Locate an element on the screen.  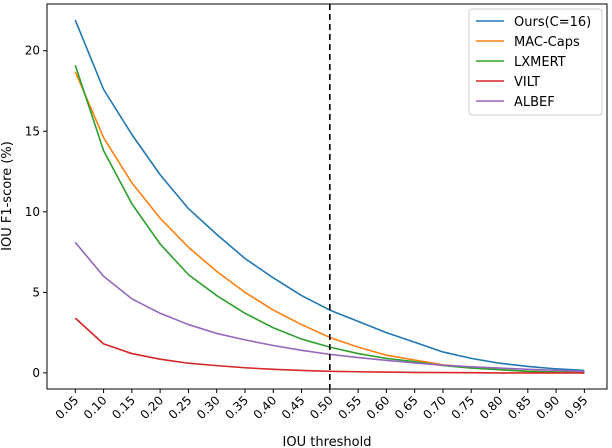
y-axis-label: IOU F1-score (%) is located at coordinates (7, 196).